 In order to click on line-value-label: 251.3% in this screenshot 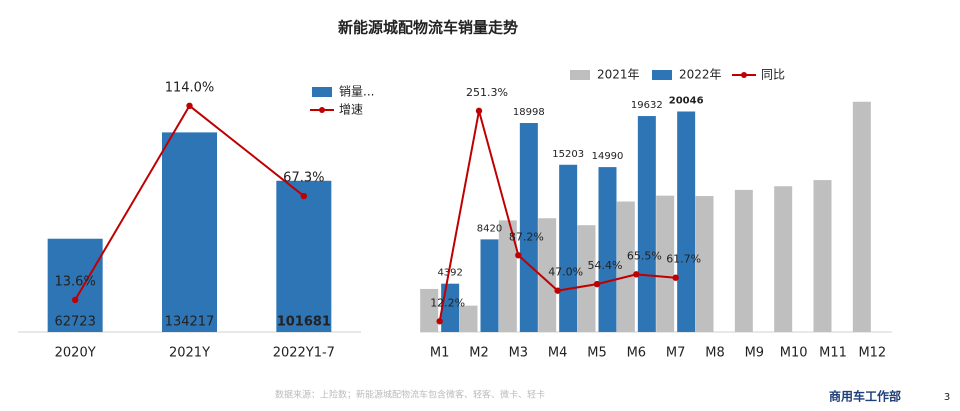, I will do `click(487, 92)`.